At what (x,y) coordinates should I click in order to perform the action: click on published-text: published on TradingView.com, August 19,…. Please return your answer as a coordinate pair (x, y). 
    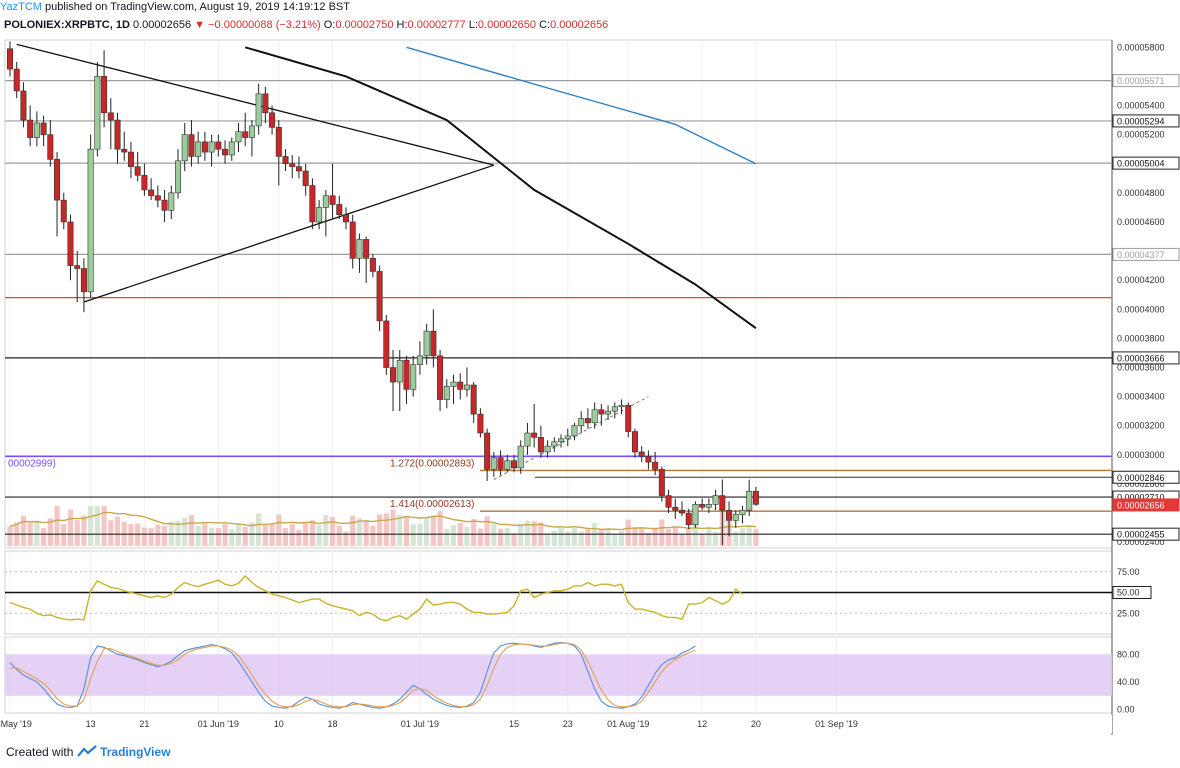
    Looking at the image, I should click on (197, 7).